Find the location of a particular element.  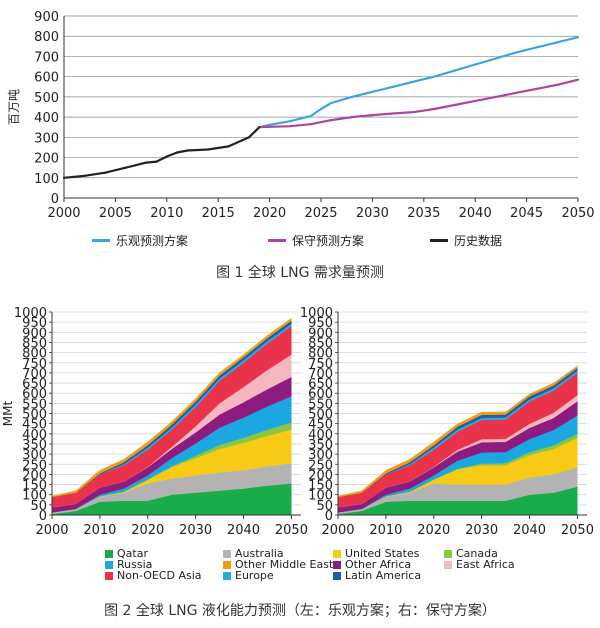

legend-item-other-middle-east: Other Middle East is located at coordinates (278, 564).